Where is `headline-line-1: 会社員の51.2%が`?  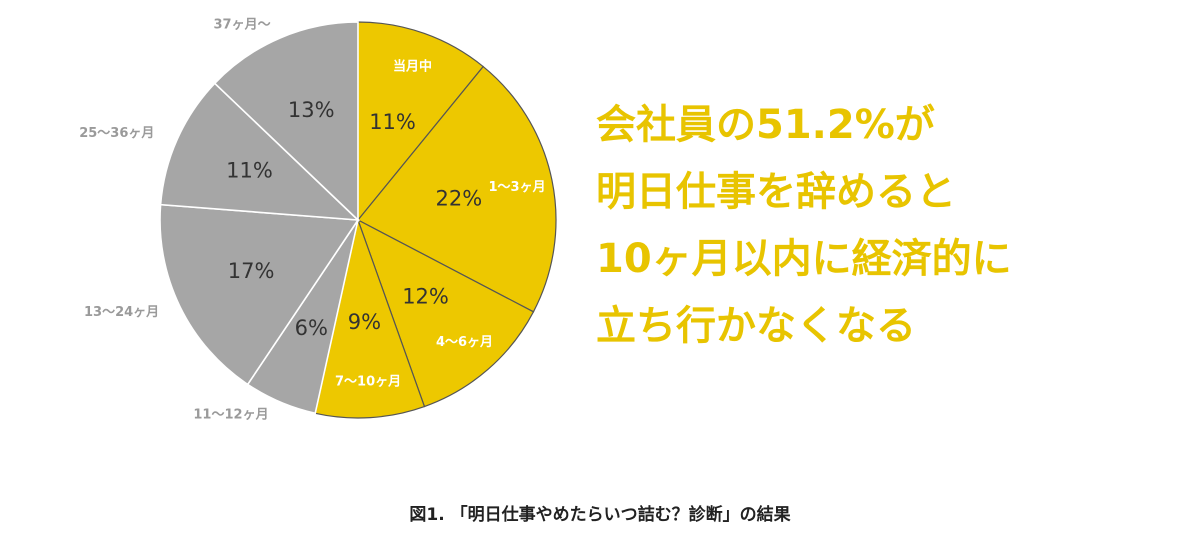 headline-line-1: 会社員の51.2%が is located at coordinates (765, 125).